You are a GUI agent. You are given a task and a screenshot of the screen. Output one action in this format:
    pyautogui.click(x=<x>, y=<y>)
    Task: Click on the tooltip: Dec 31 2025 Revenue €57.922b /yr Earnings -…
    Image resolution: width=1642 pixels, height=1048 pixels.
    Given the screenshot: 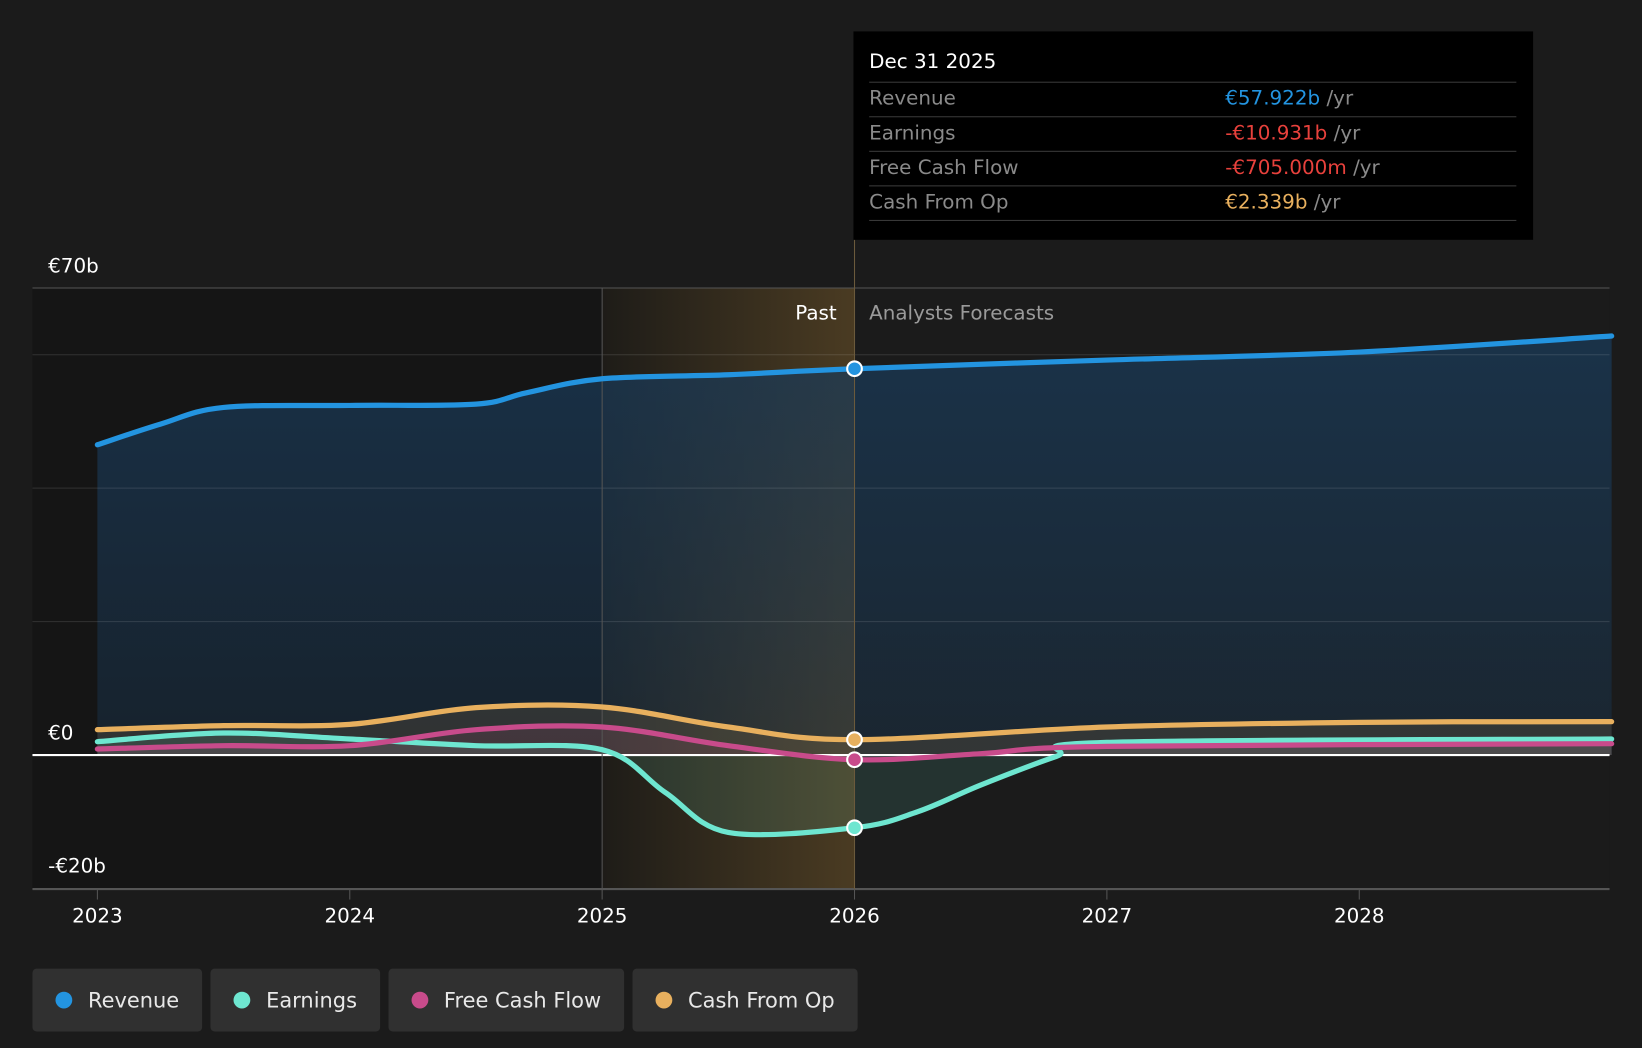 What is the action you would take?
    pyautogui.click(x=1193, y=135)
    